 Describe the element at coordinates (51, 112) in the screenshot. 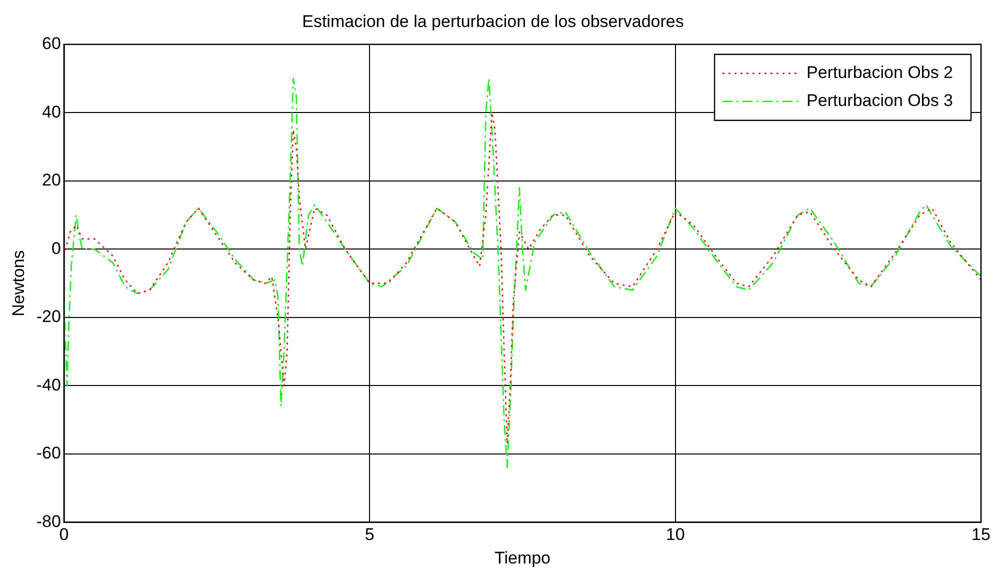

I see `y-tick-label: 40` at that location.